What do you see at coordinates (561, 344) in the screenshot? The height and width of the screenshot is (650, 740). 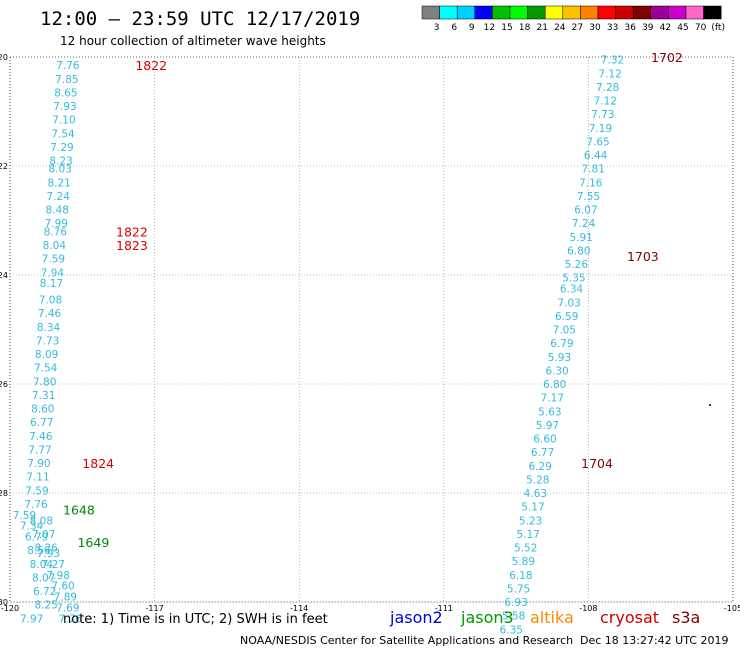 I see `data-point-label: 6.79` at bounding box center [561, 344].